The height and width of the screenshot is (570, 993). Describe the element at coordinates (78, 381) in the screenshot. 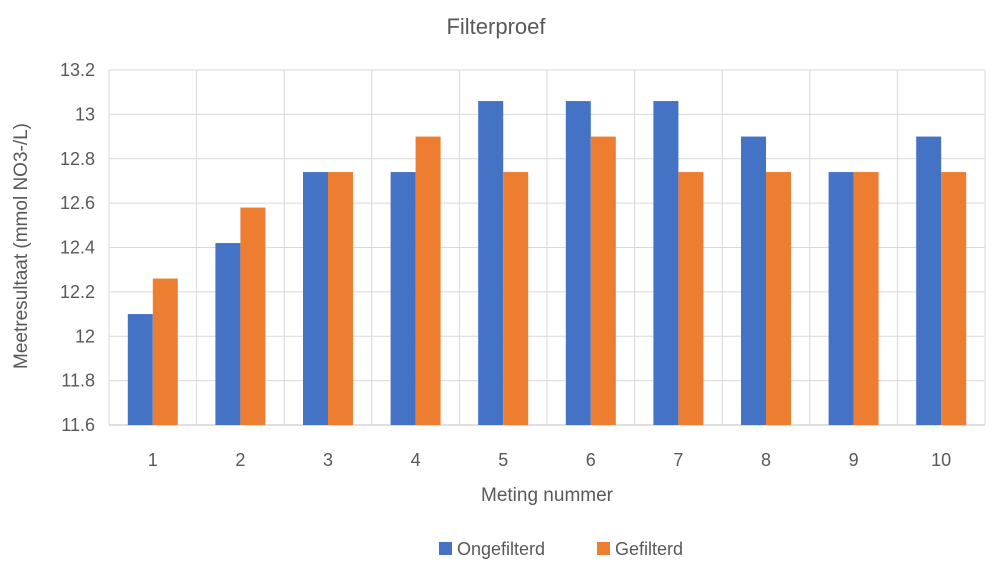

I see `y-tick-label: 11.8` at that location.